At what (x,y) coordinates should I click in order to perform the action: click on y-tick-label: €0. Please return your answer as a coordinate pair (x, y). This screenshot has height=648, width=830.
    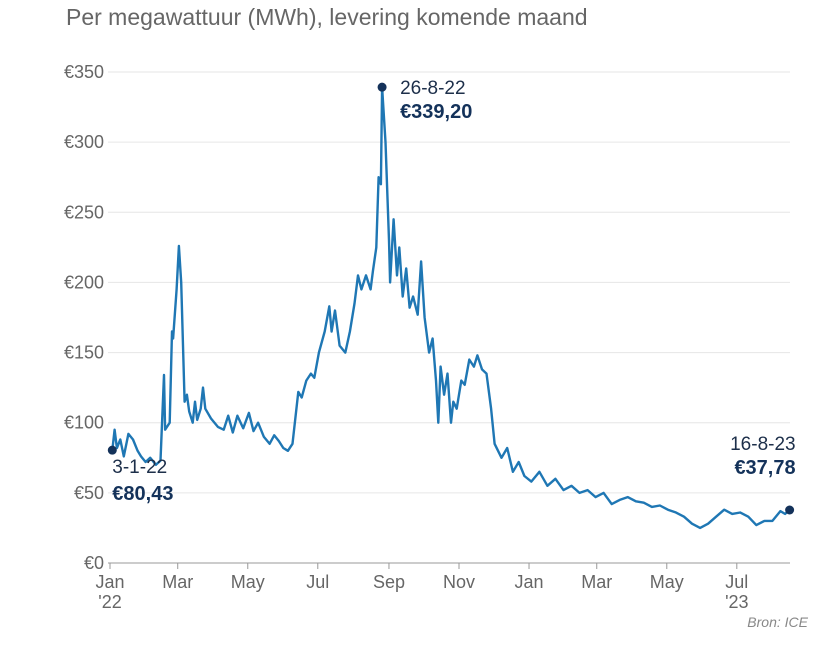
    Looking at the image, I should click on (94, 563).